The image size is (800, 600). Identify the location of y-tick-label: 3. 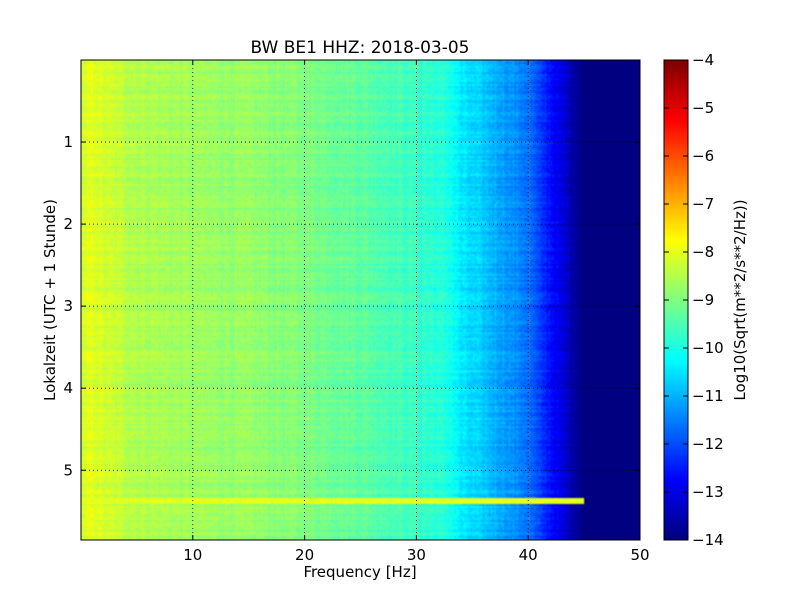
(68, 306).